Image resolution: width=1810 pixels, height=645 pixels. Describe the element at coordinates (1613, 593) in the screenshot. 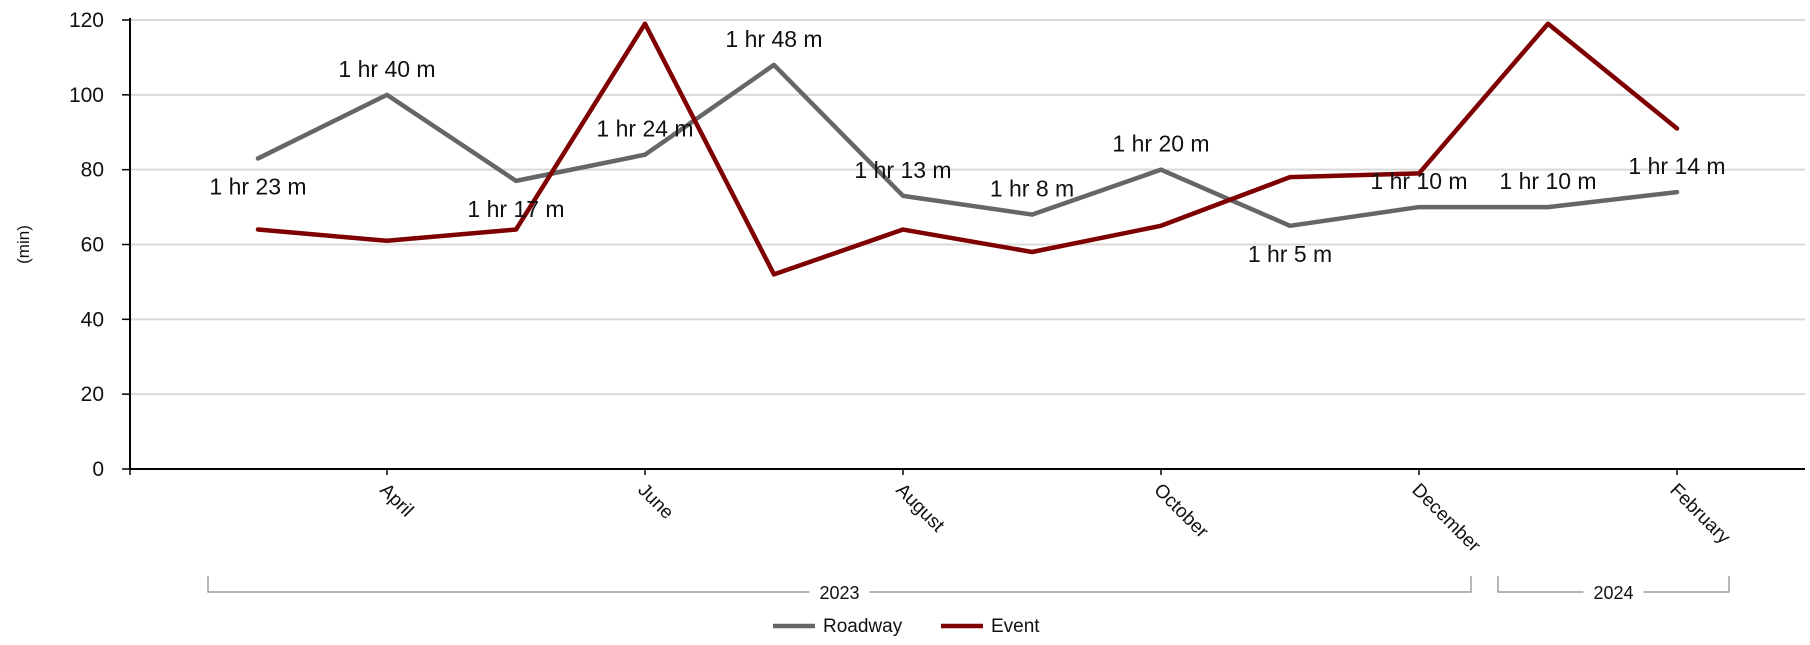

I see `year-label: 2024` at that location.